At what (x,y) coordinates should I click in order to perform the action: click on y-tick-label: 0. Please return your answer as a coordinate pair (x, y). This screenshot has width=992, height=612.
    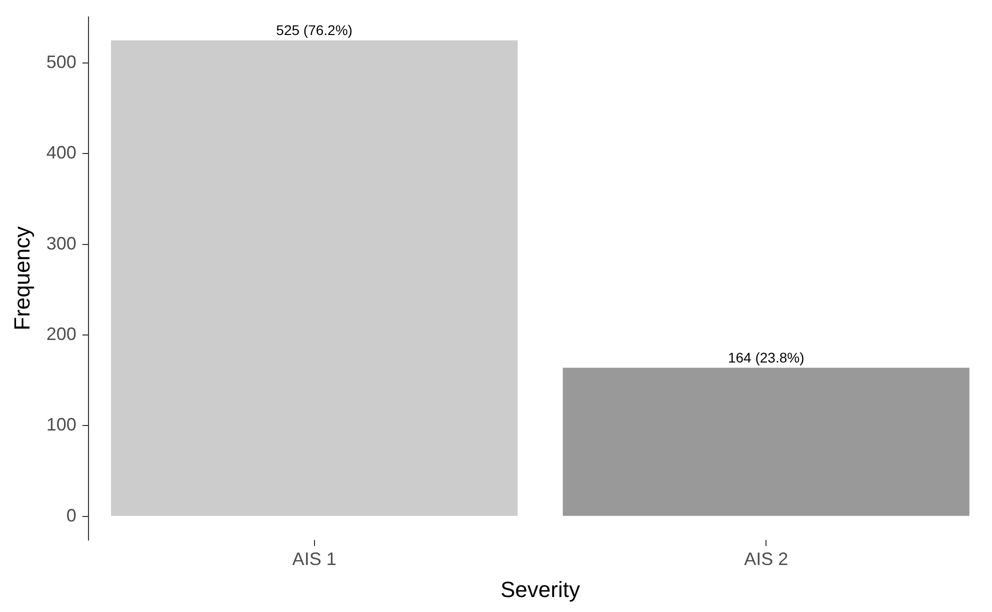
    Looking at the image, I should click on (71, 515).